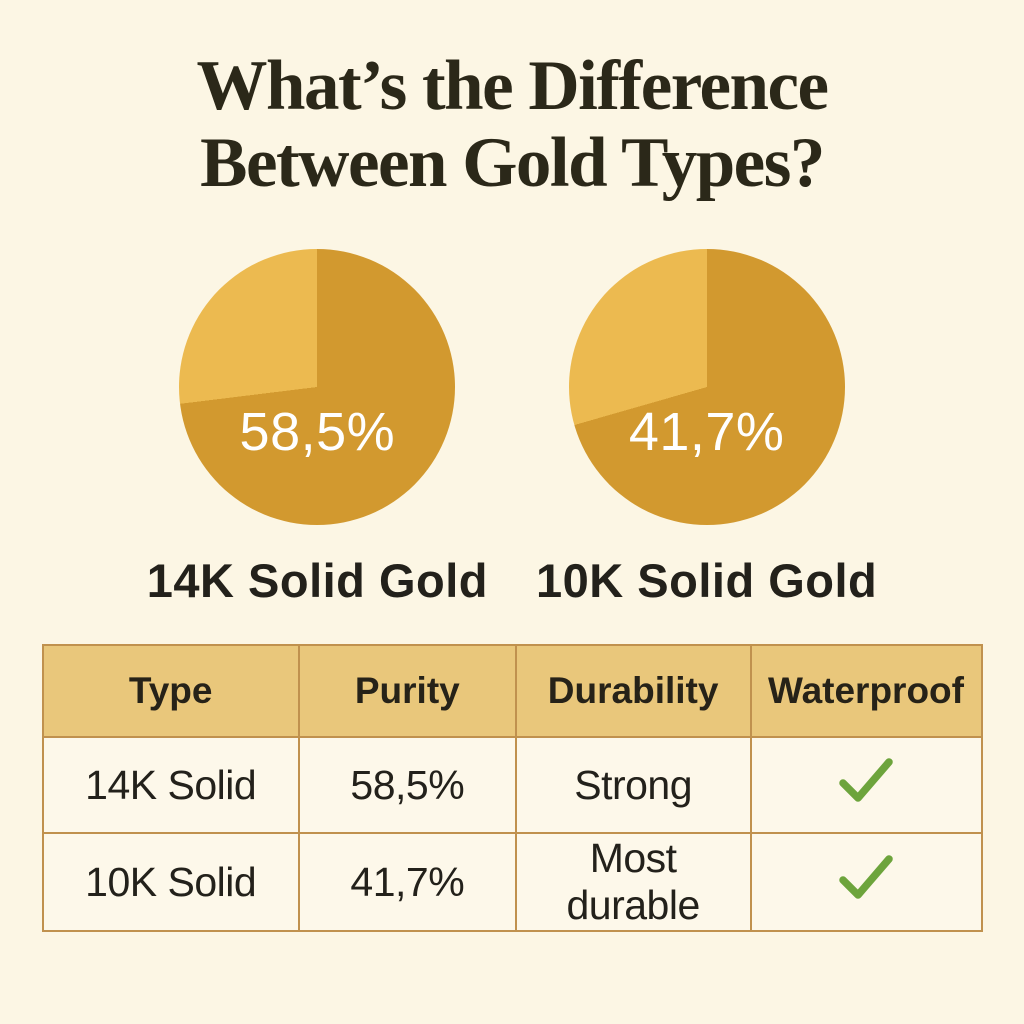 Image resolution: width=1024 pixels, height=1024 pixels. Describe the element at coordinates (633, 785) in the screenshot. I see `cell-durability-14k: Strong` at that location.